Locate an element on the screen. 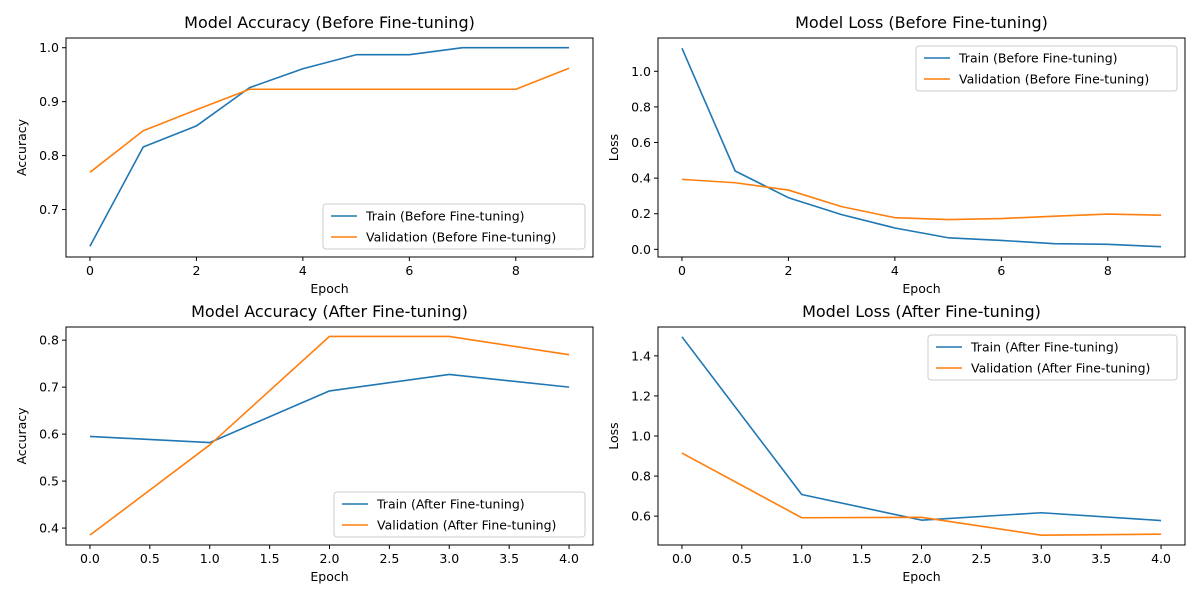  y-tick-label: 0.2 is located at coordinates (641, 213).